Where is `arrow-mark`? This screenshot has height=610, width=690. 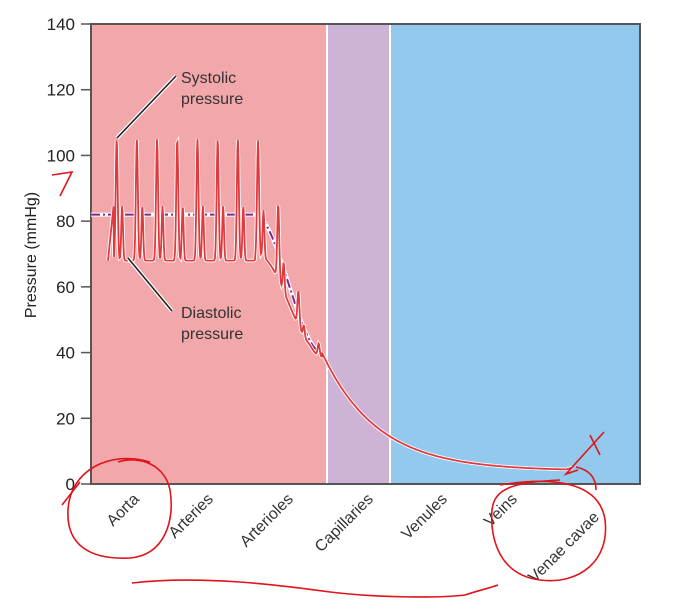 arrow-mark is located at coordinates (584, 461).